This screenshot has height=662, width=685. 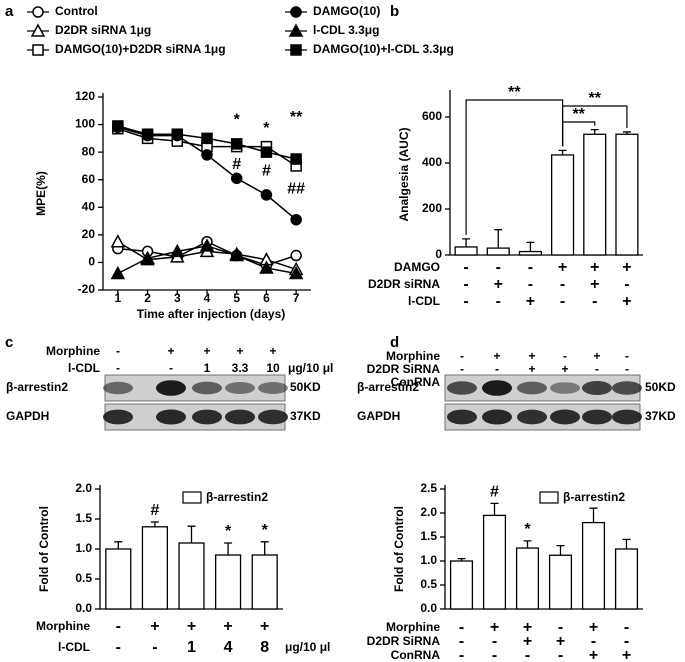 What do you see at coordinates (44, 549) in the screenshot?
I see `y-axis-label: Fold of Control` at bounding box center [44, 549].